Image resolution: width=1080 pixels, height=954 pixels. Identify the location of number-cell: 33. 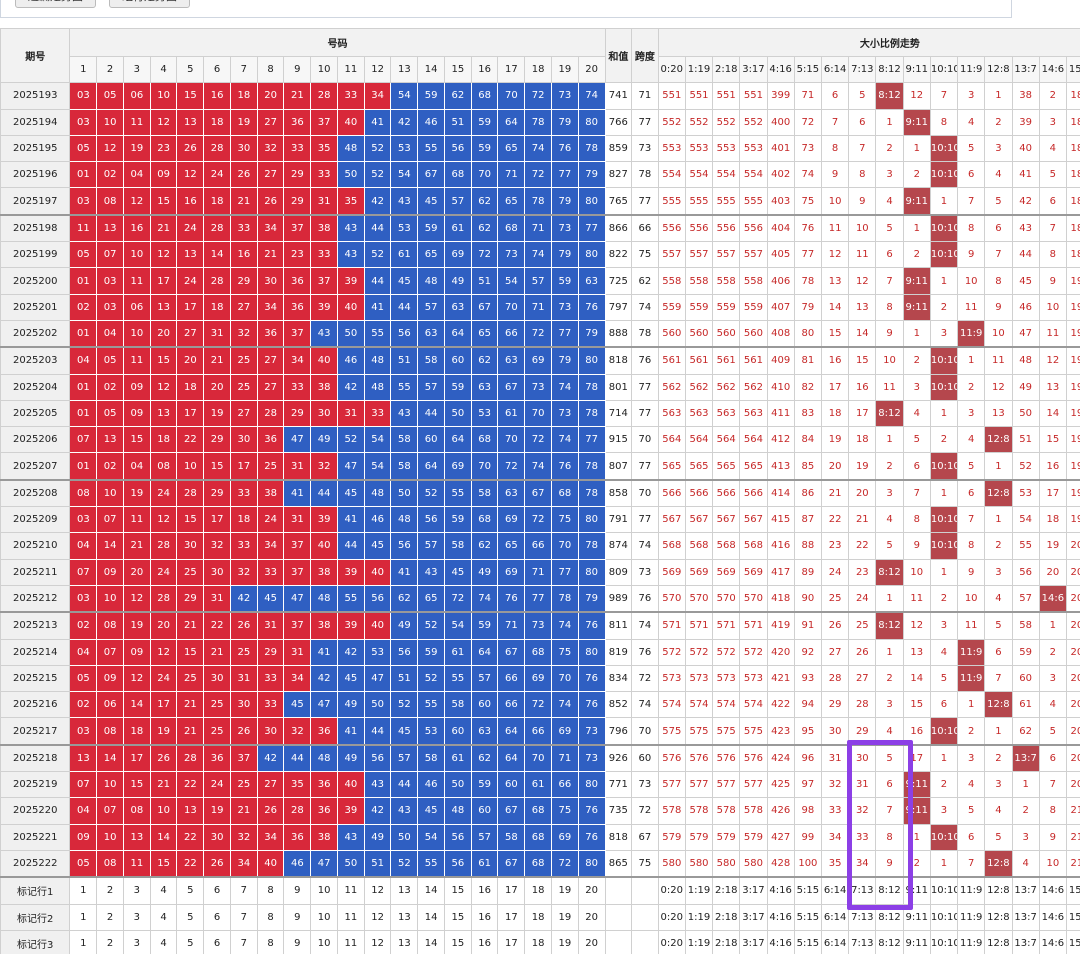
(324, 255).